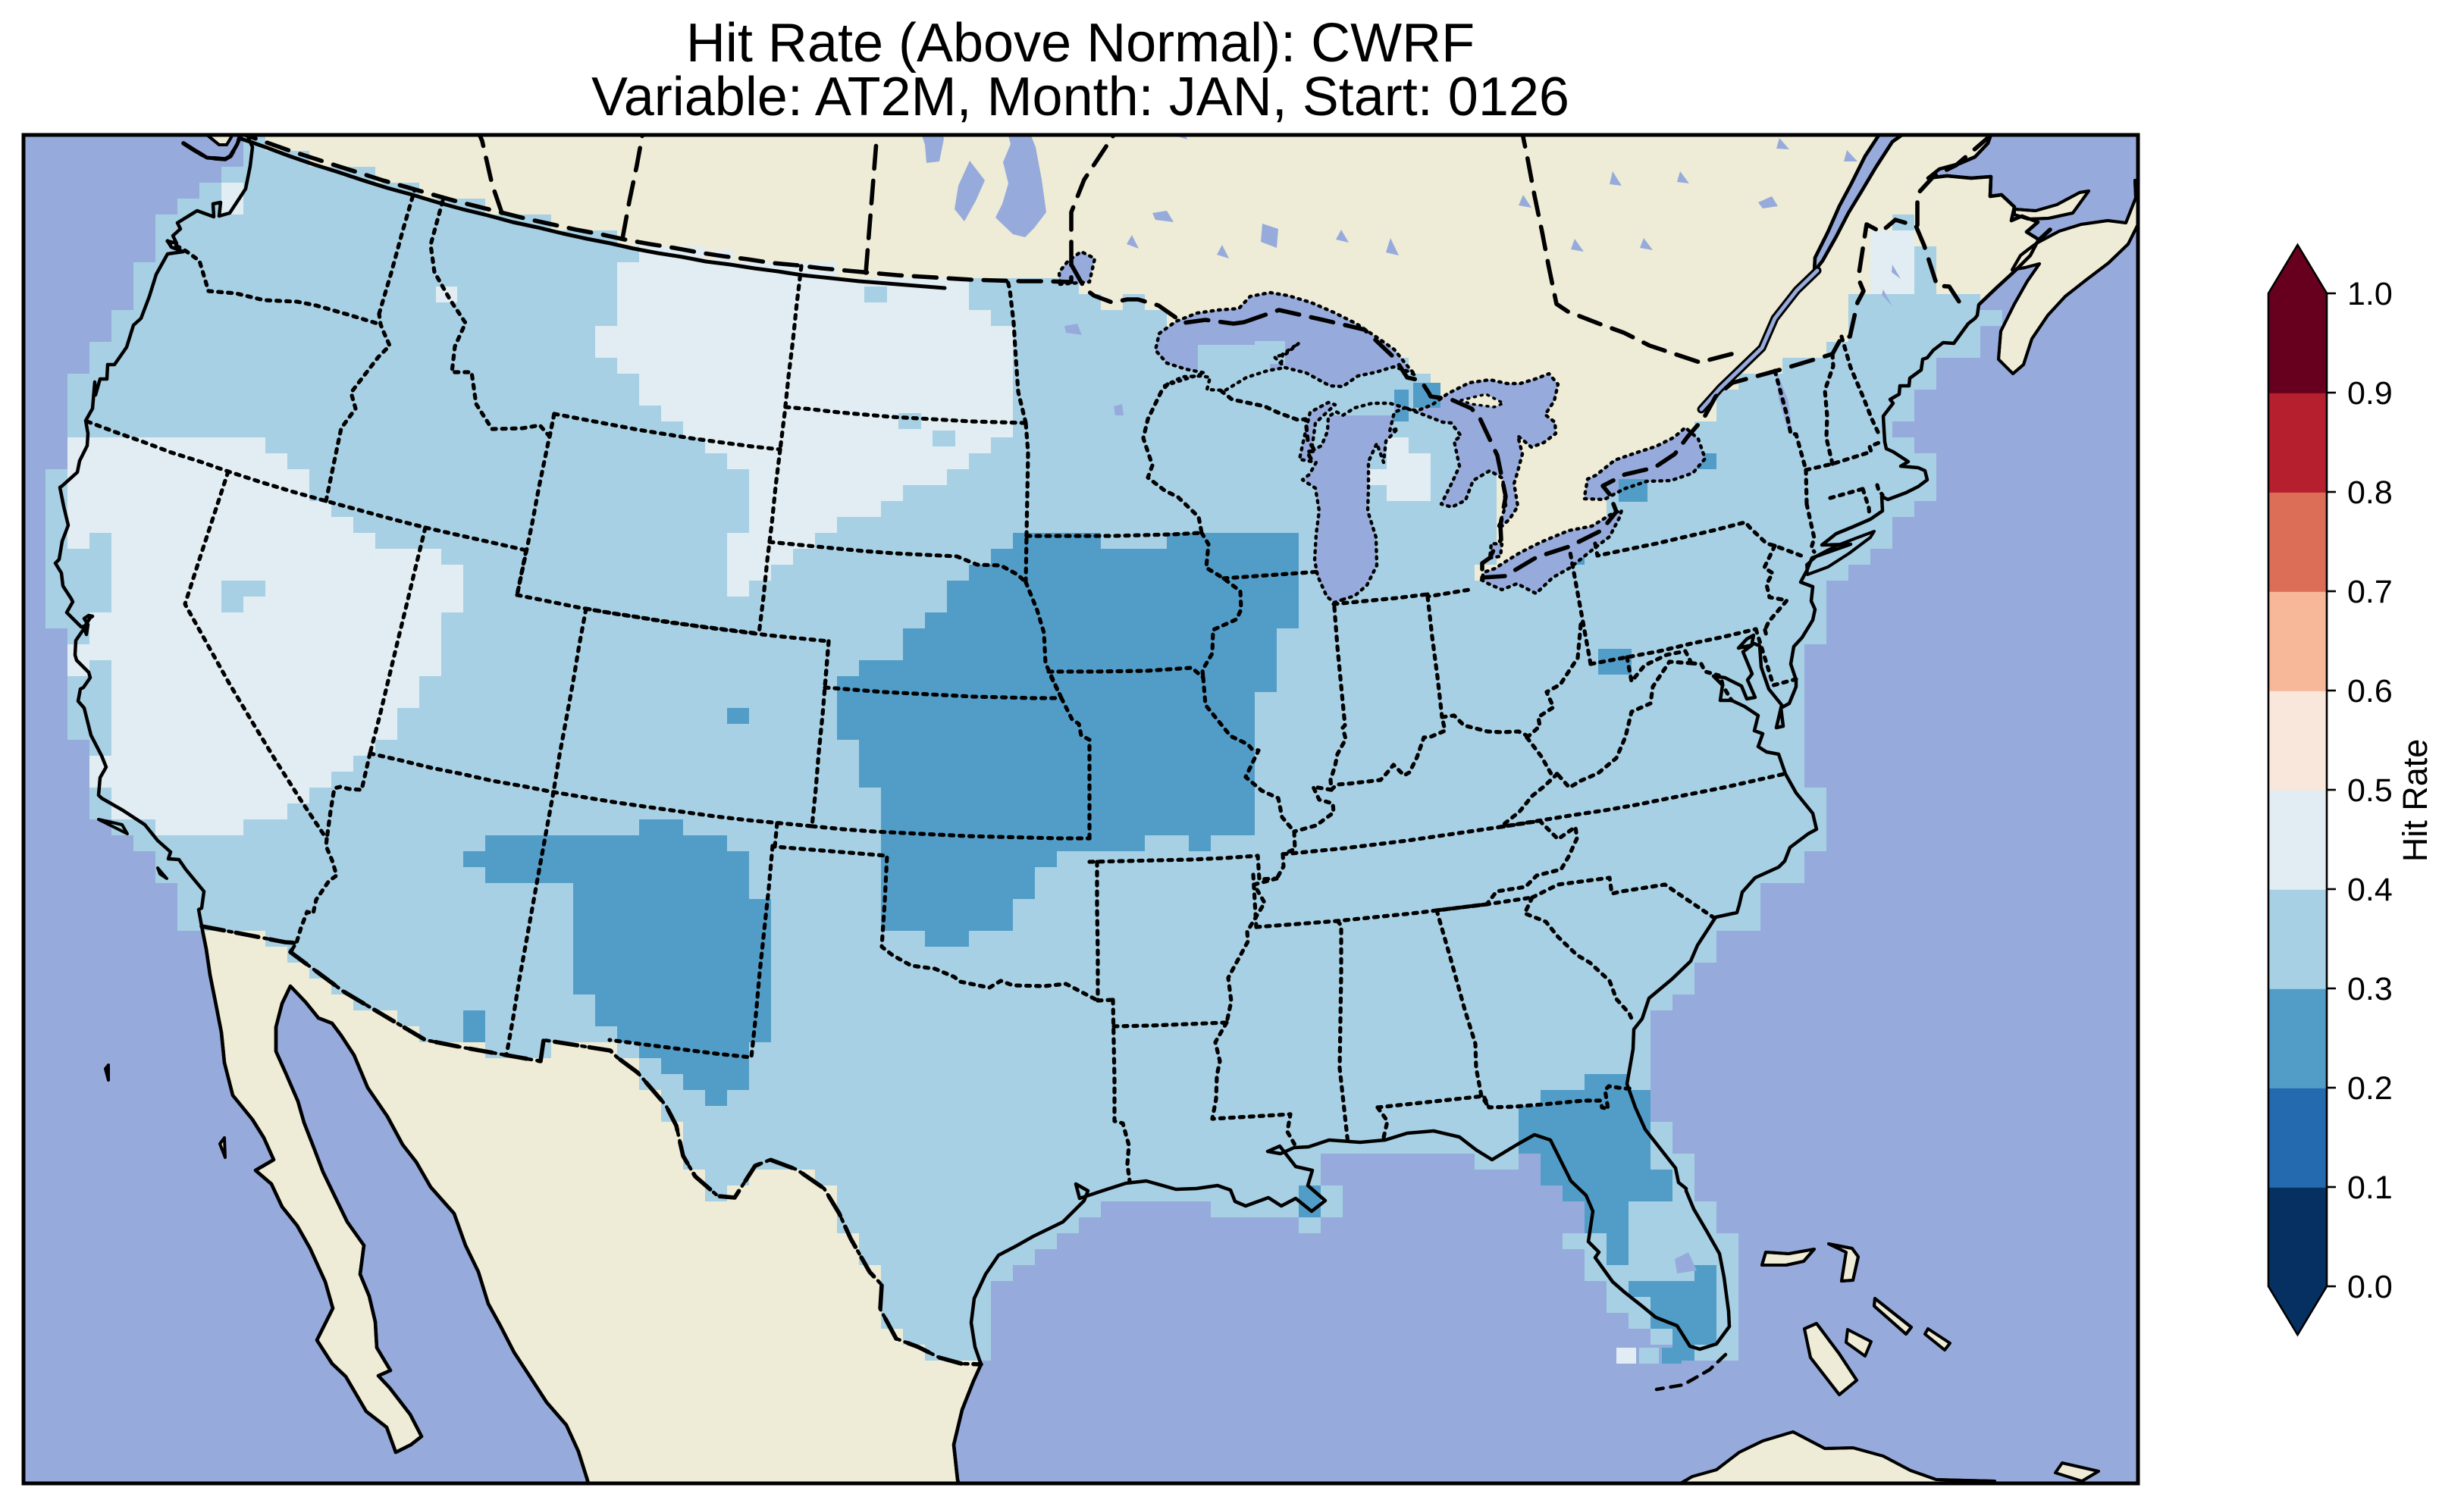 The image size is (2464, 1494). What do you see at coordinates (2370, 393) in the screenshot?
I see `svg-text: 0.9` at bounding box center [2370, 393].